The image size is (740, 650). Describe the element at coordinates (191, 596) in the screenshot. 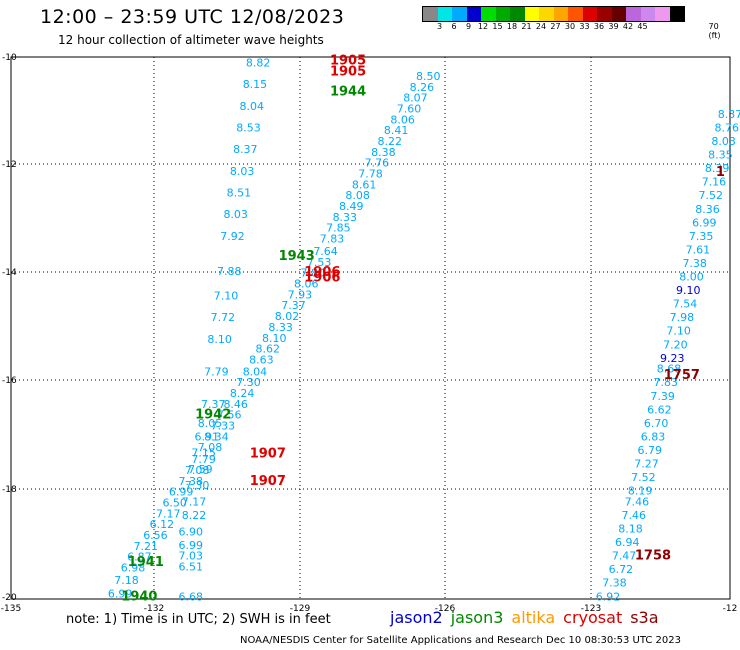

I see `wave-height-value: 6.68` at that location.